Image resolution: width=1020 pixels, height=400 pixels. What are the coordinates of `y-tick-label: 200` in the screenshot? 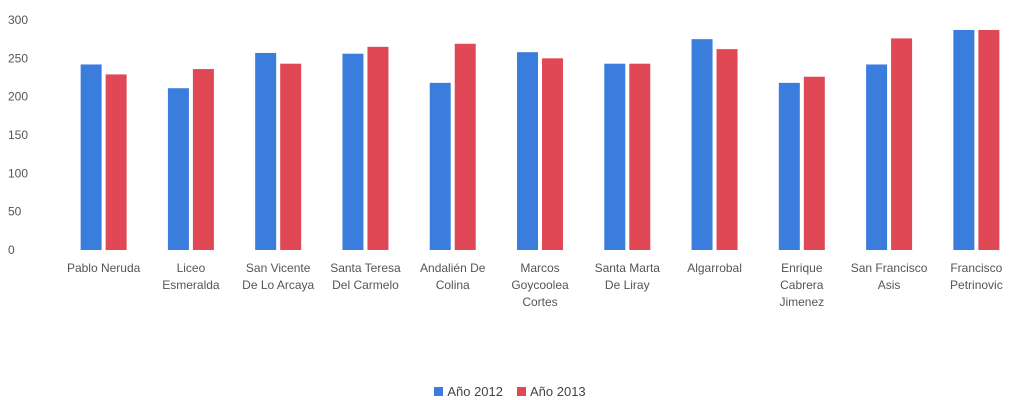 It's located at (18, 97).